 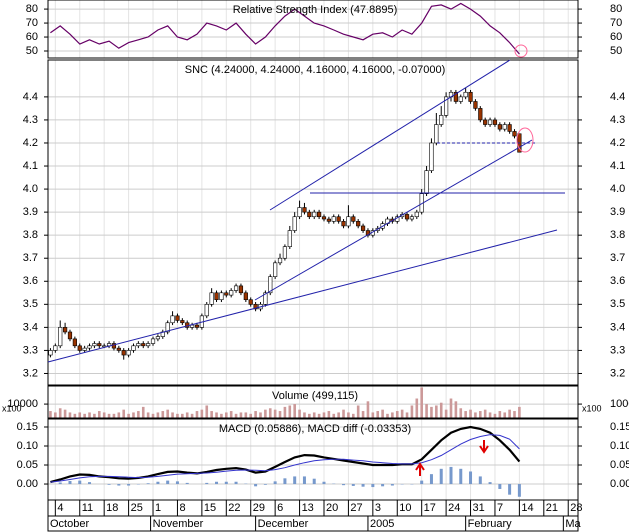 What do you see at coordinates (27, 465) in the screenshot?
I see `y-tick-label: 0.05` at bounding box center [27, 465].